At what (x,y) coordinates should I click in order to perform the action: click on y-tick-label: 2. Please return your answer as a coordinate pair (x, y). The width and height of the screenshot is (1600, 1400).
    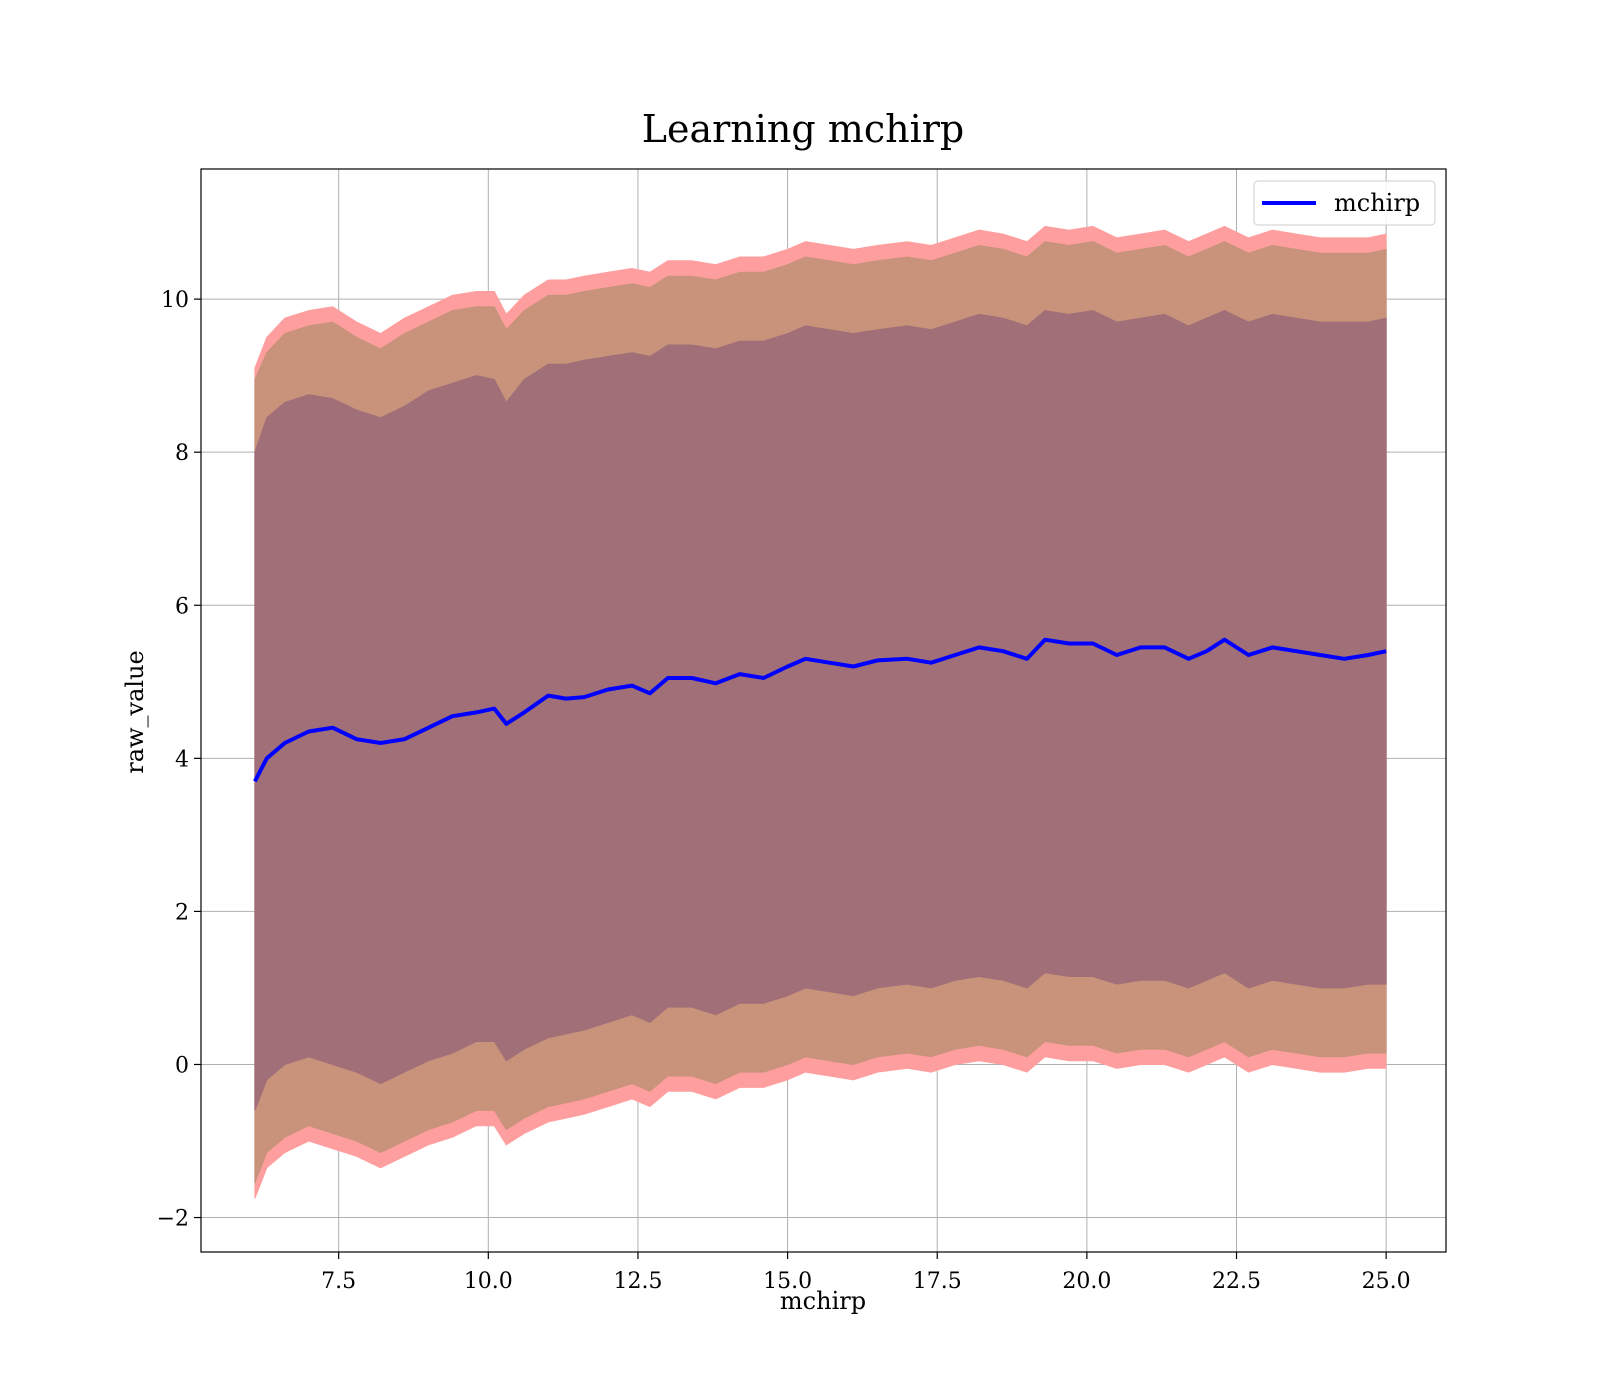
    Looking at the image, I should click on (182, 912).